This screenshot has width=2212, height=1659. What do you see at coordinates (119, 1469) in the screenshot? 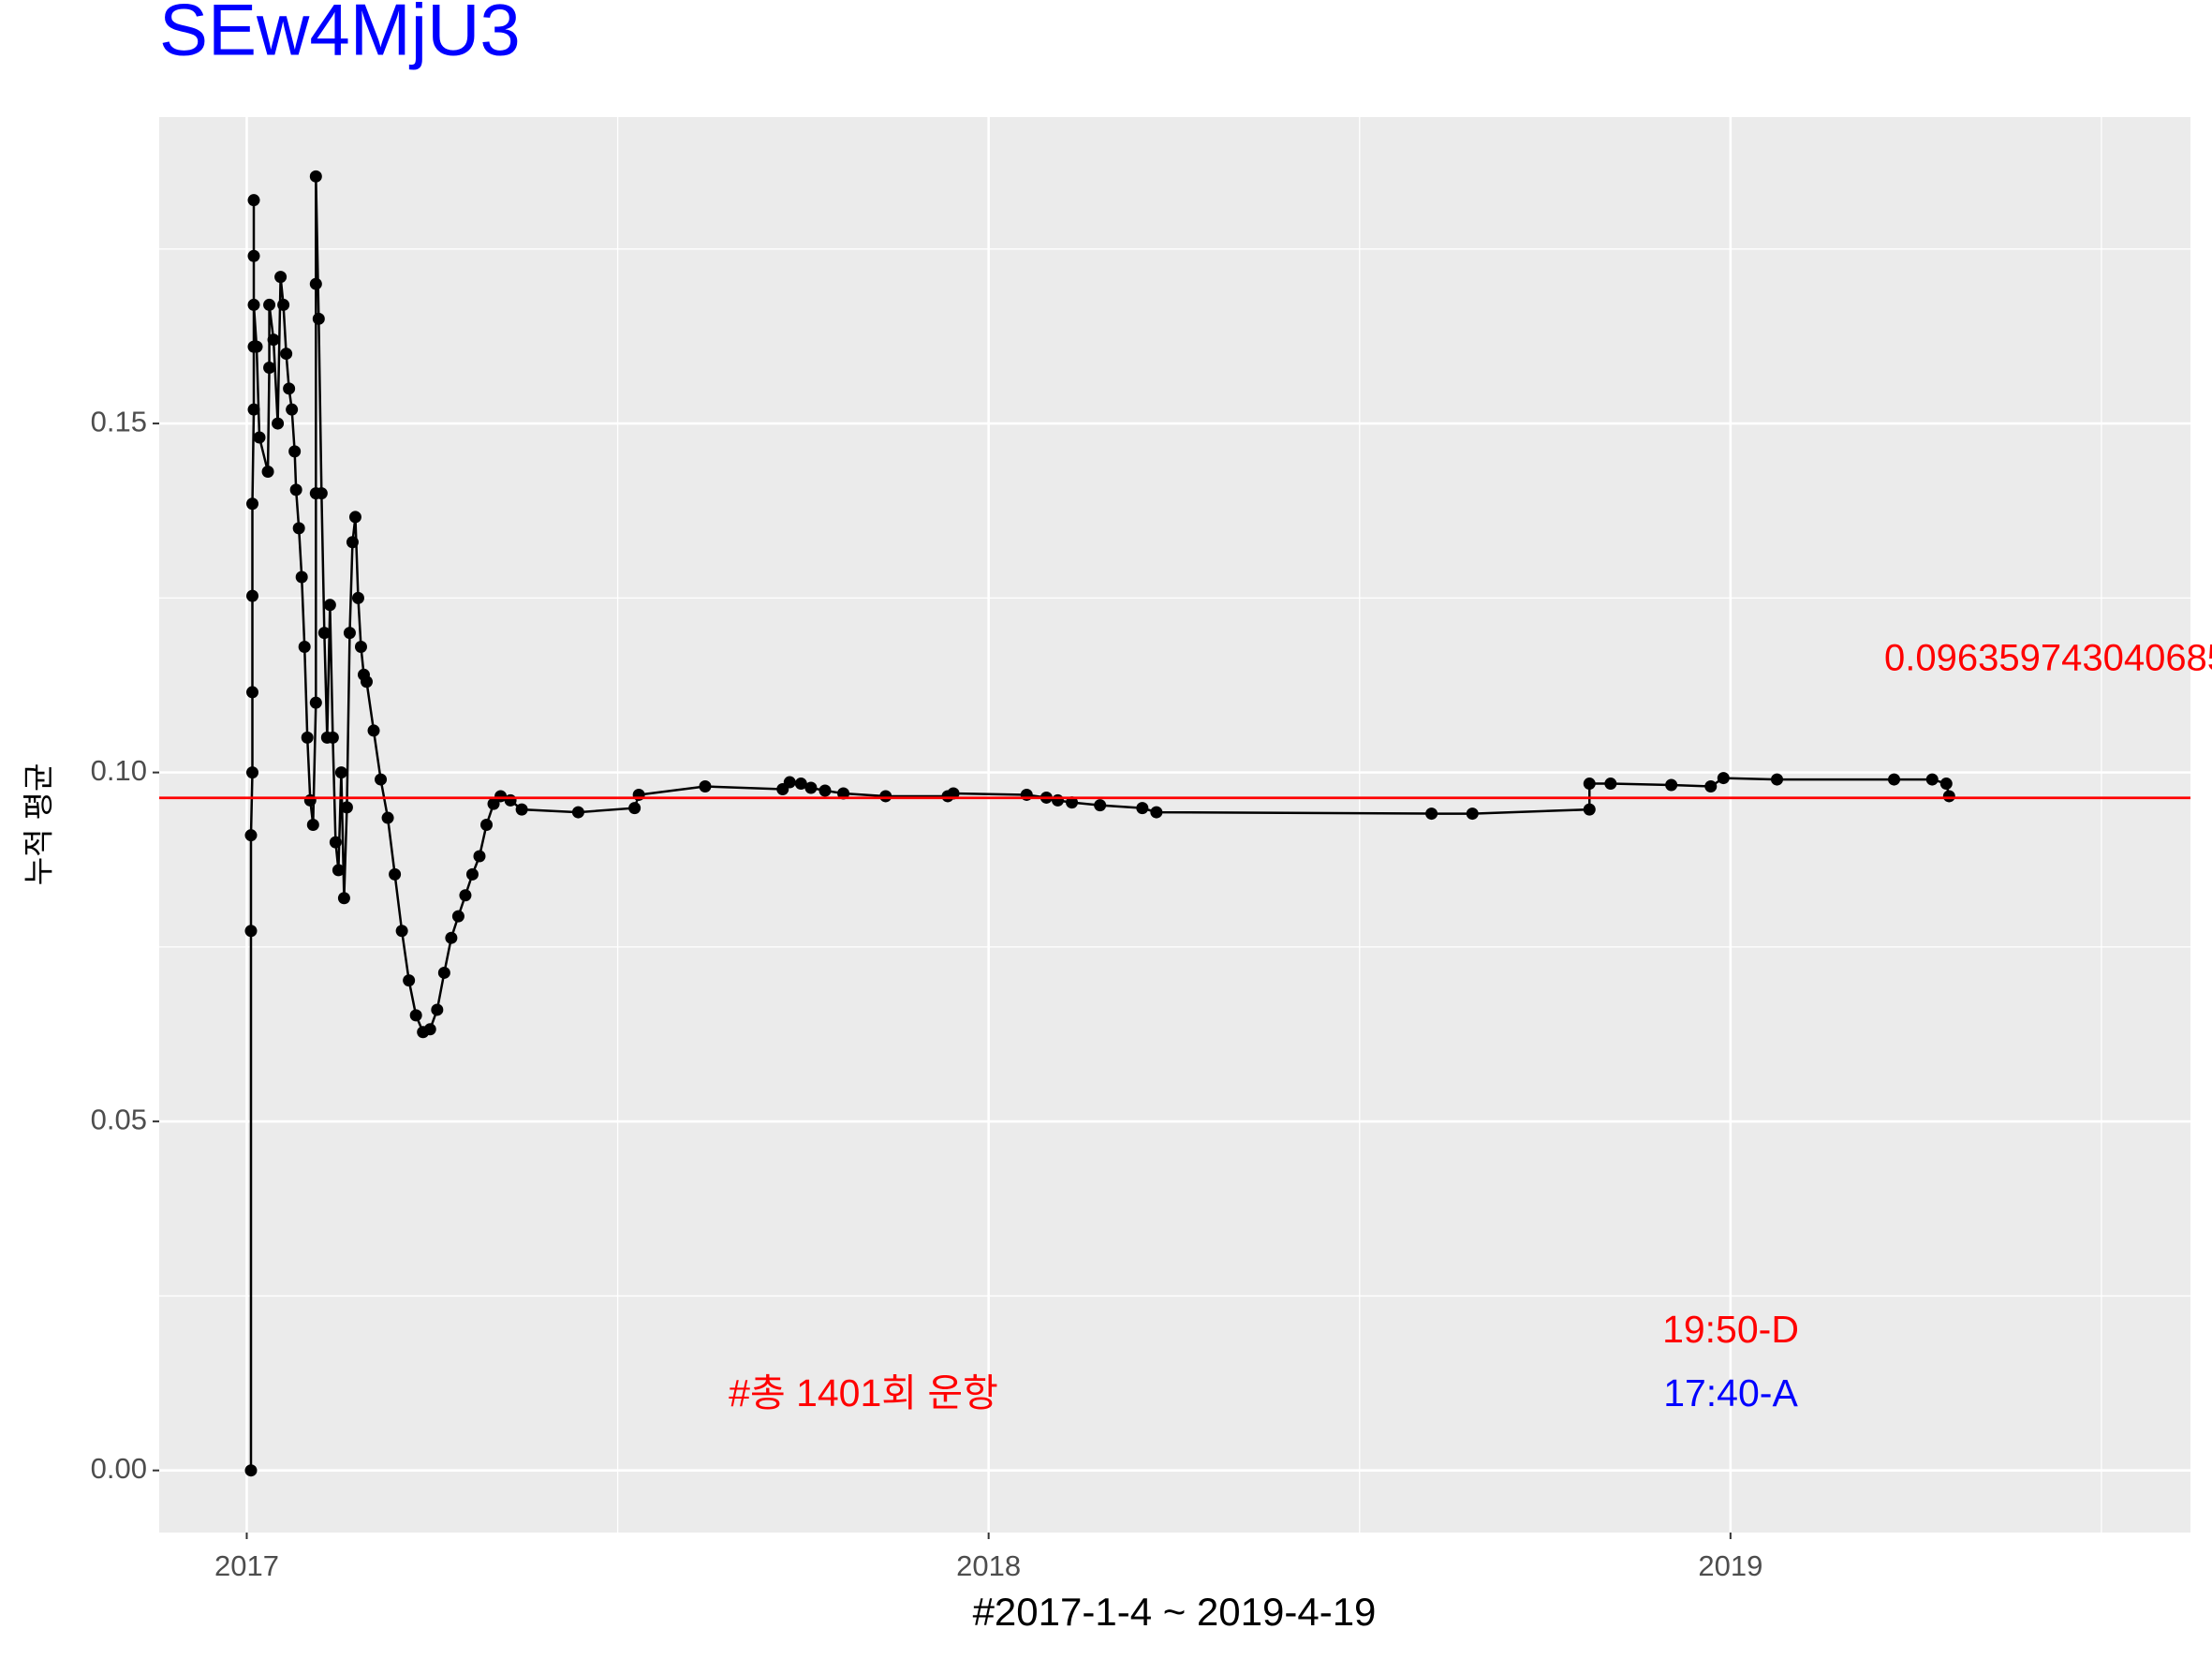
I see `y-tick-label: 0.00` at bounding box center [119, 1469].